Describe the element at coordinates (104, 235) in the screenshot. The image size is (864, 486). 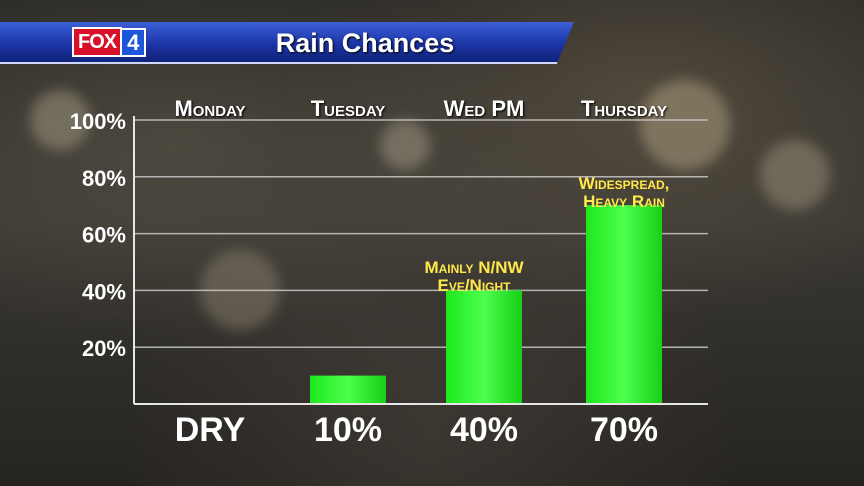
I see `y-tick-label: 60%` at that location.